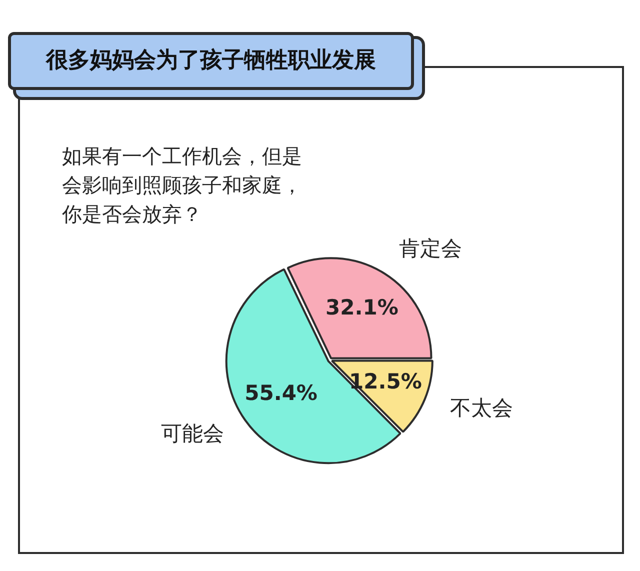 This screenshot has height=571, width=640. What do you see at coordinates (385, 381) in the screenshot?
I see `data-label: 12.5%` at bounding box center [385, 381].